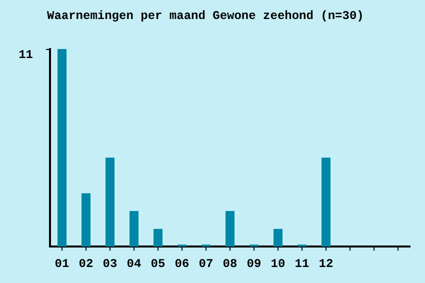 This screenshot has height=283, width=425. Describe the element at coordinates (302, 263) in the screenshot. I see `x-tick-label: 11` at that location.